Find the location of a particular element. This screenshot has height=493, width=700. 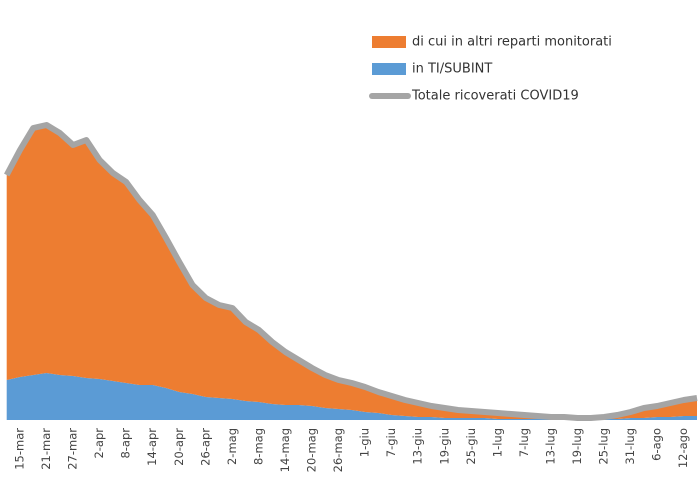

x-tick-label: 26-mag is located at coordinates (338, 450).